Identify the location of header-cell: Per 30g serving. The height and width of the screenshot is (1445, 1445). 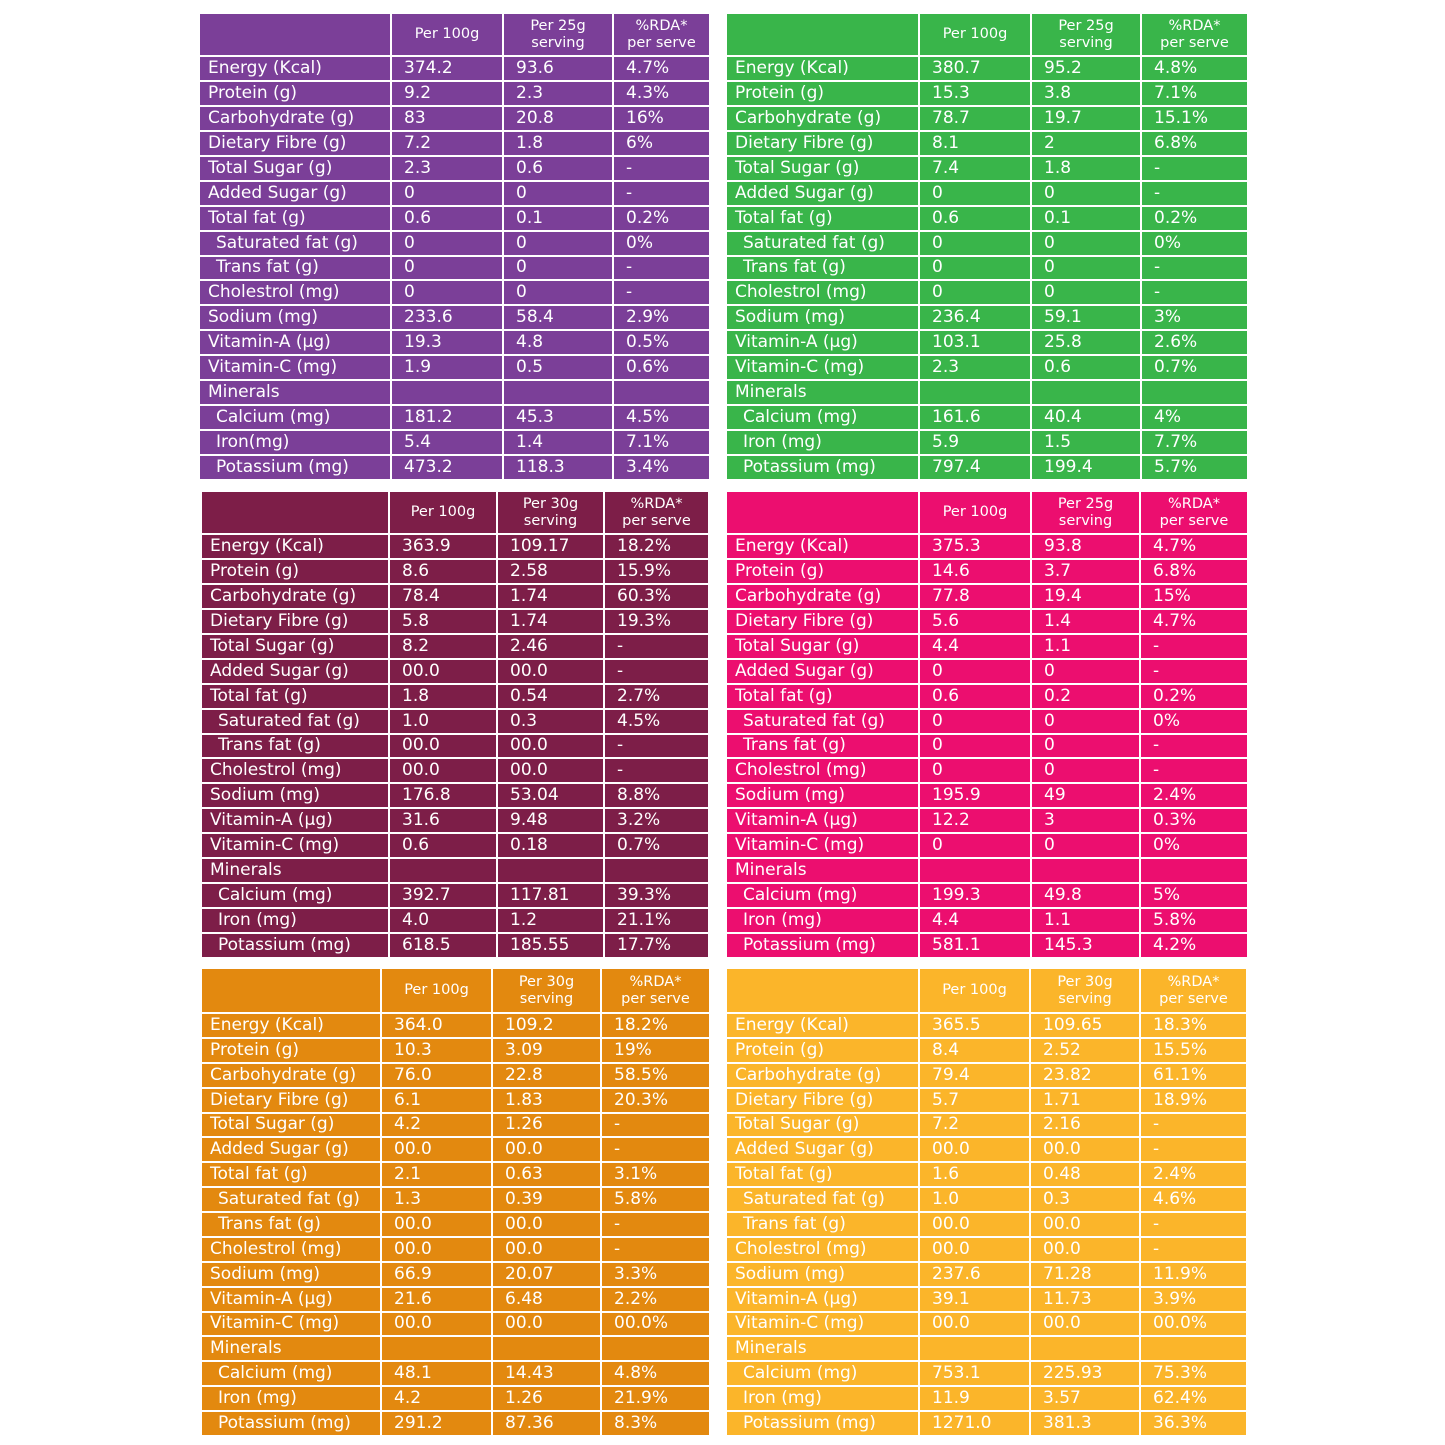
(1085, 990).